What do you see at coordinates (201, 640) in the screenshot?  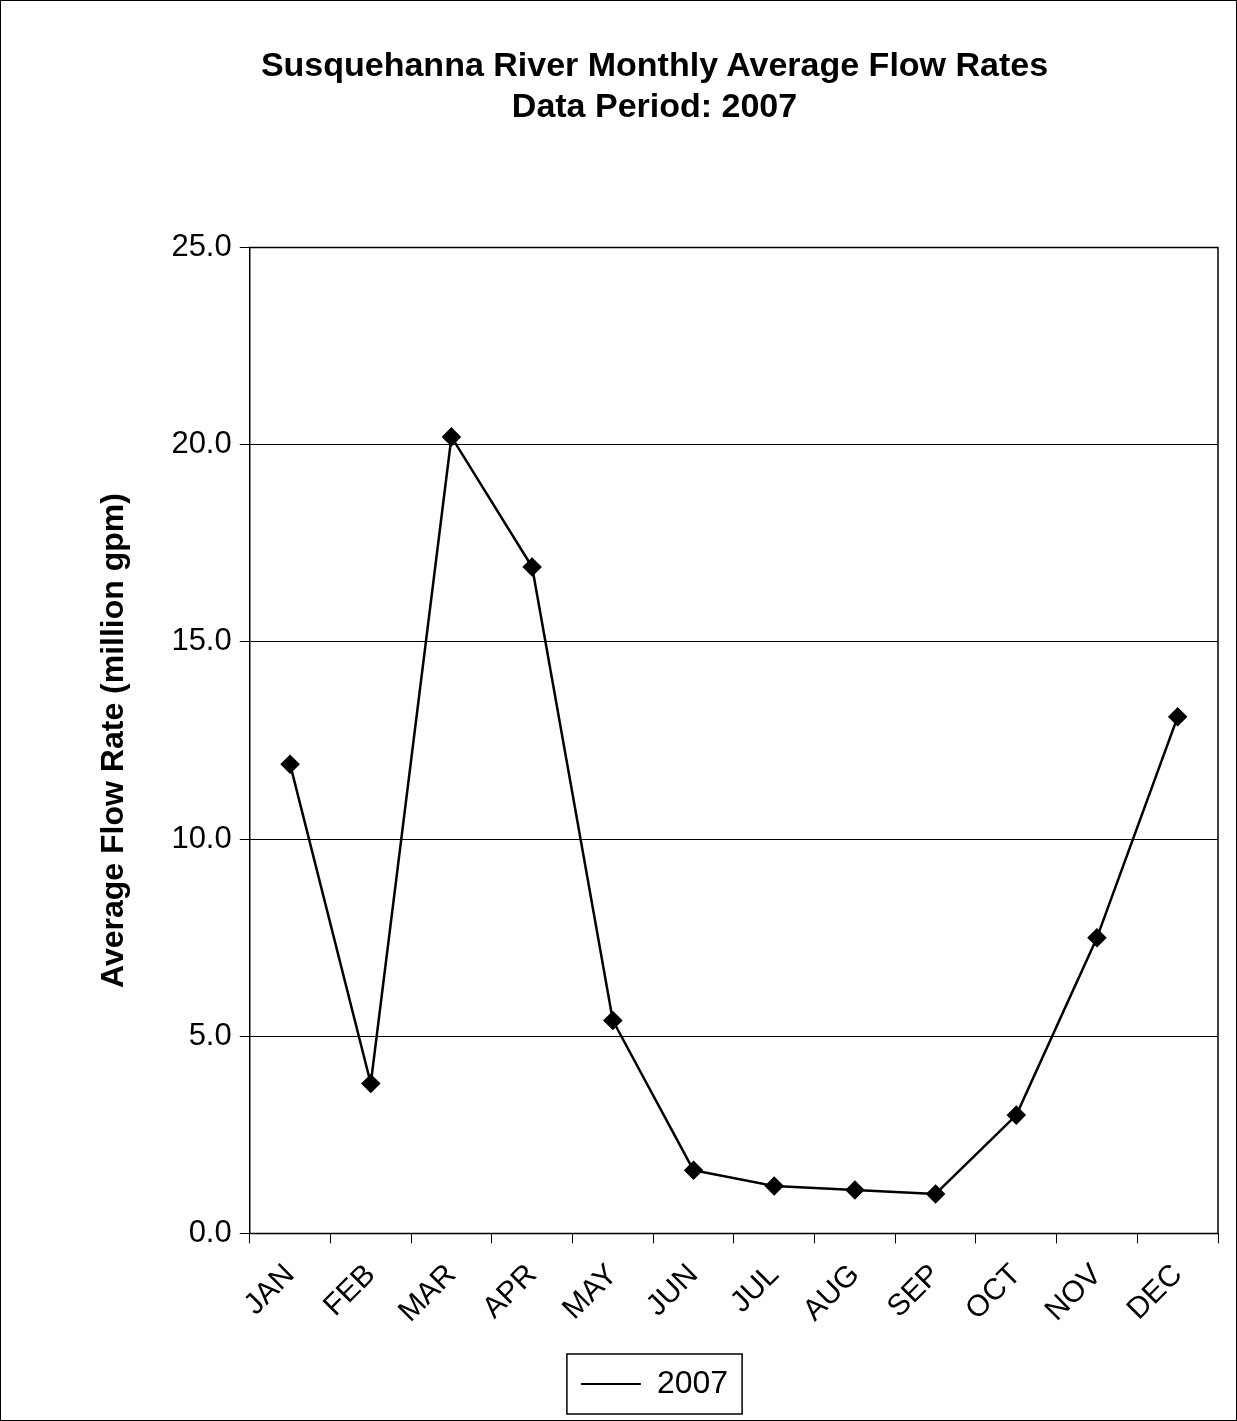 I see `y-tick-label: 15.0` at bounding box center [201, 640].